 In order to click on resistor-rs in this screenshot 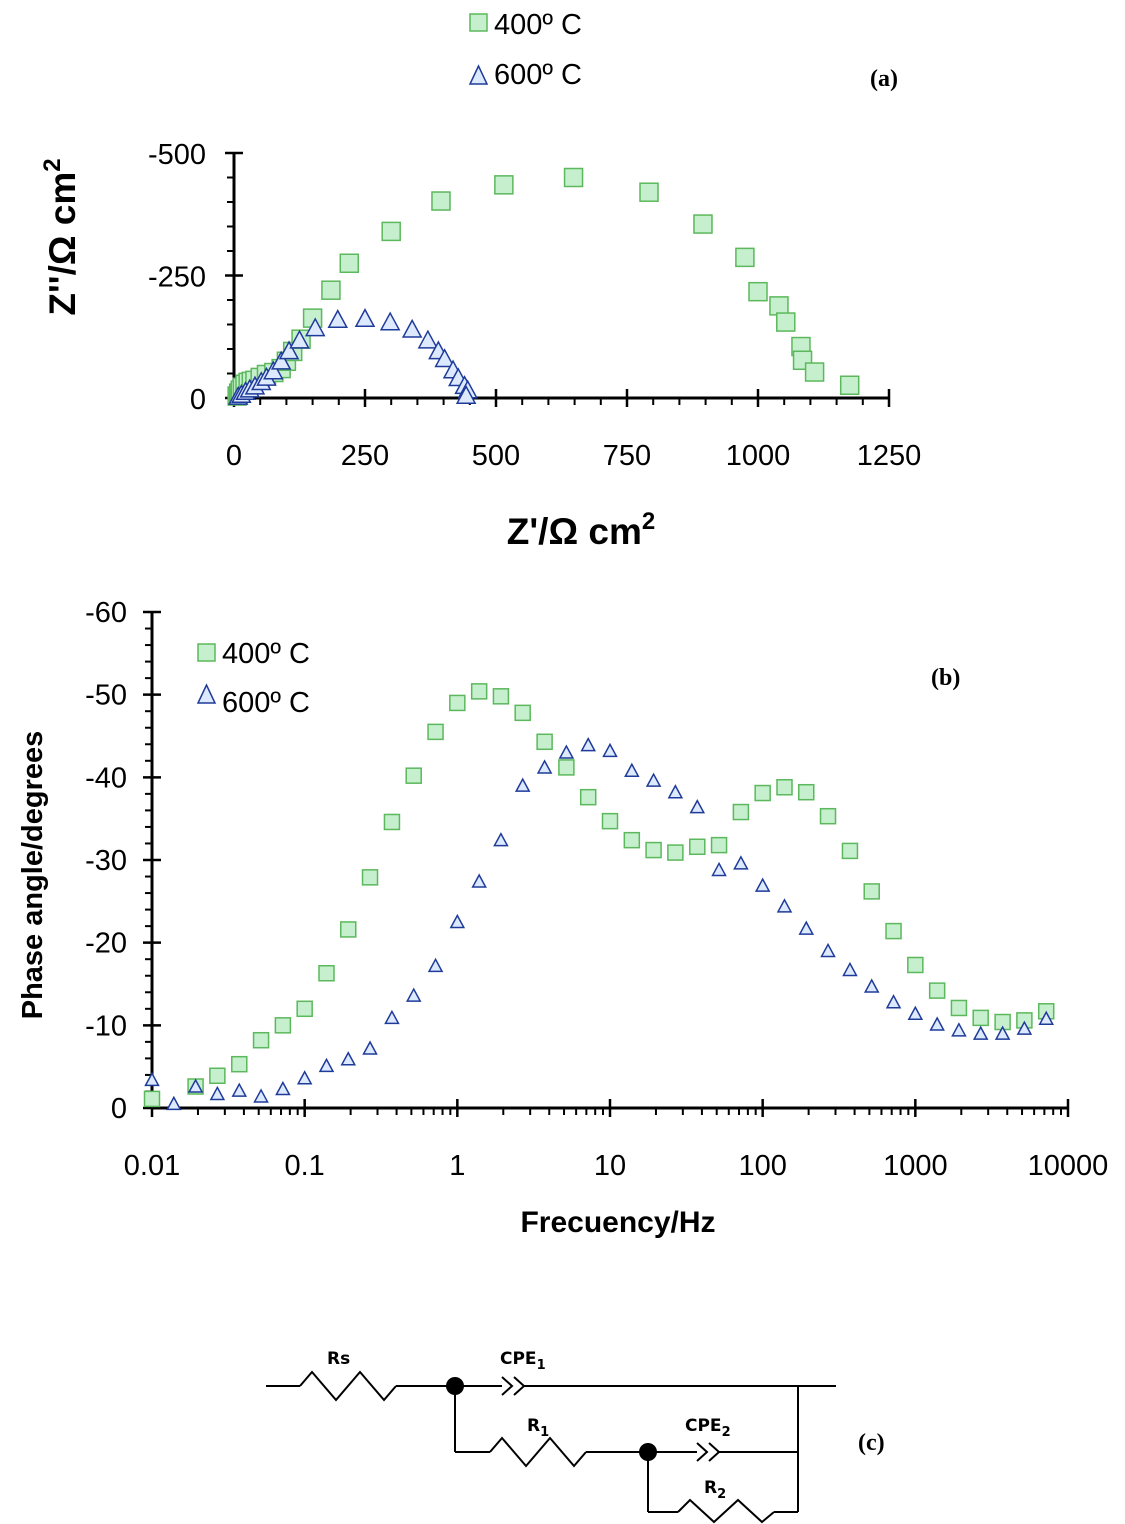, I will do `click(348, 1386)`.